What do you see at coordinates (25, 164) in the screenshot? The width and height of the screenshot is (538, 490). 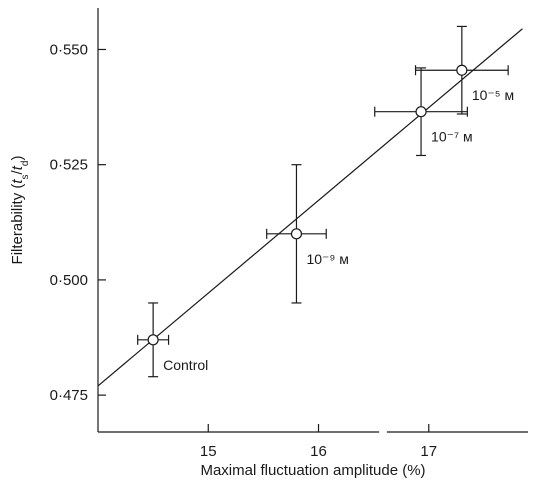 I see `y-axis-title-d: d` at bounding box center [25, 164].